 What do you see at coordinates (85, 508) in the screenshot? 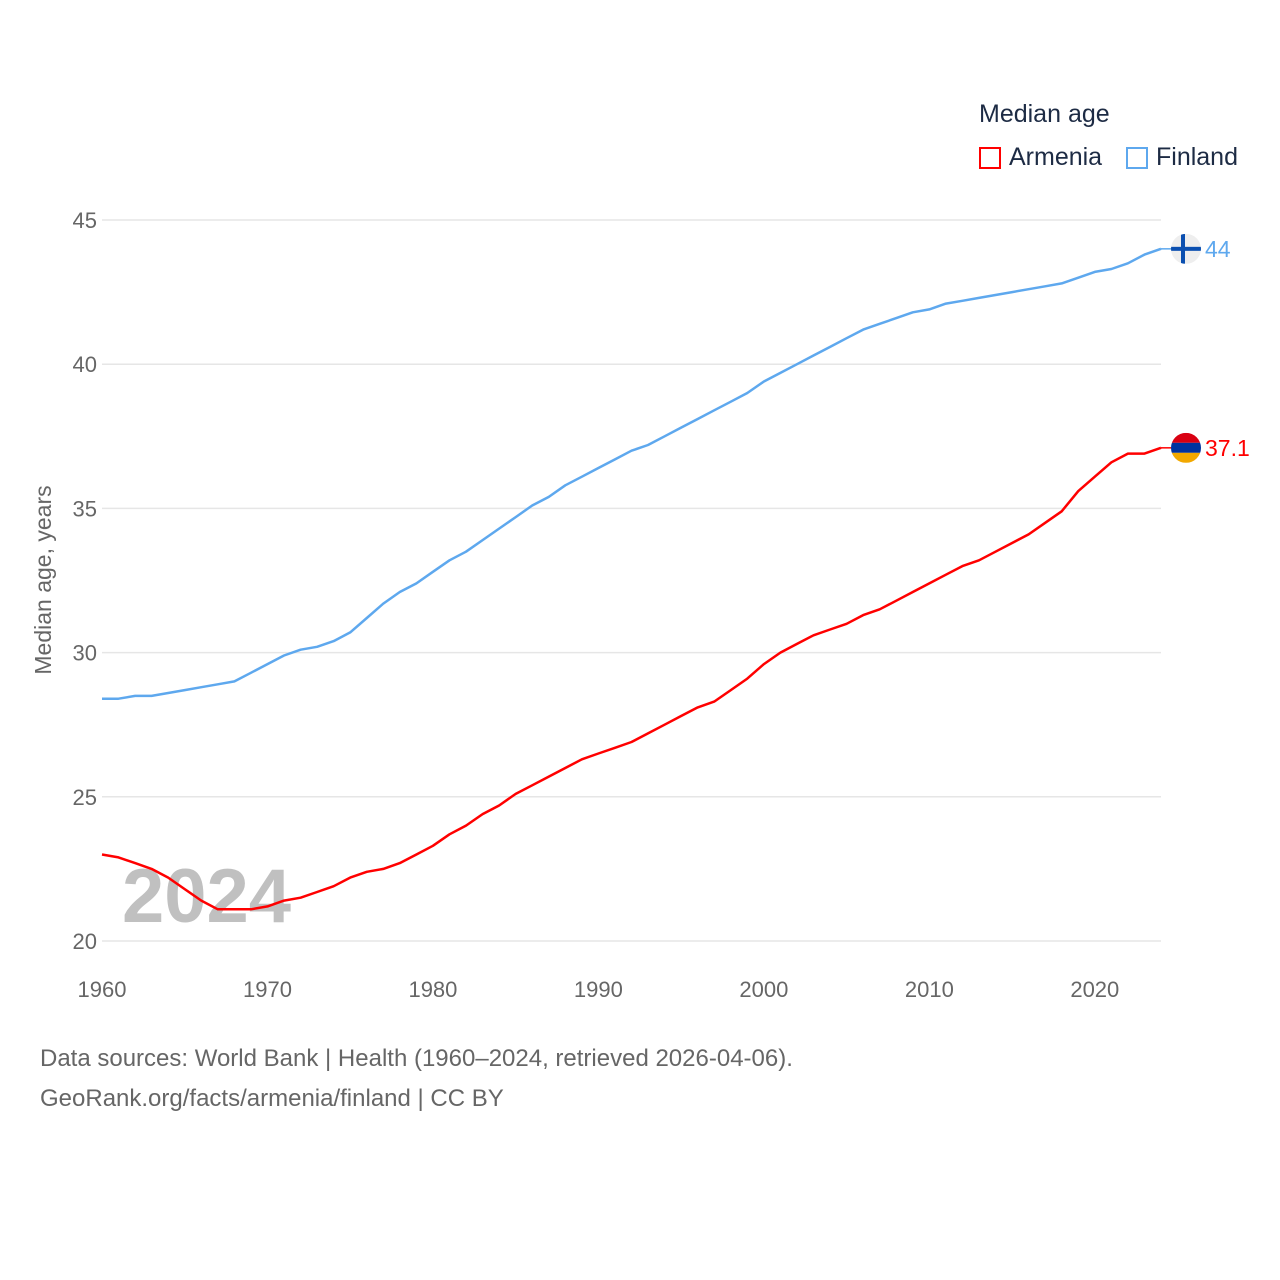
I see `y-tick-label: 35` at bounding box center [85, 508].